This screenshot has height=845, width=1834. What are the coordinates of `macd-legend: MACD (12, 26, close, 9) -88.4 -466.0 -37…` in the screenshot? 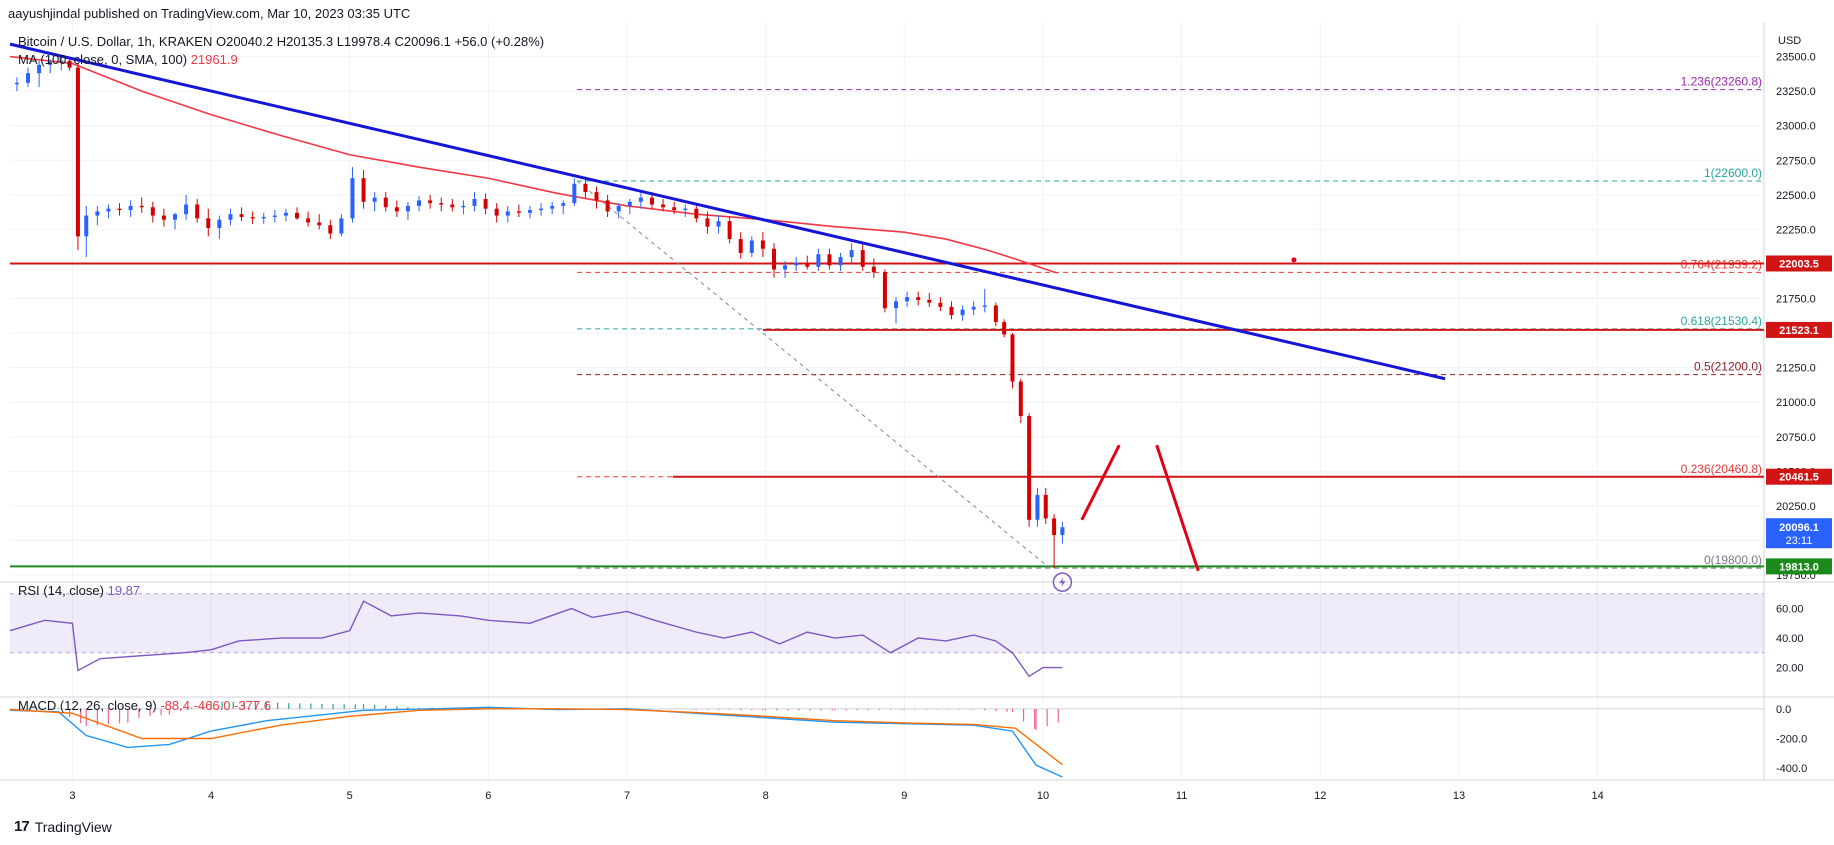 It's located at (144, 705).